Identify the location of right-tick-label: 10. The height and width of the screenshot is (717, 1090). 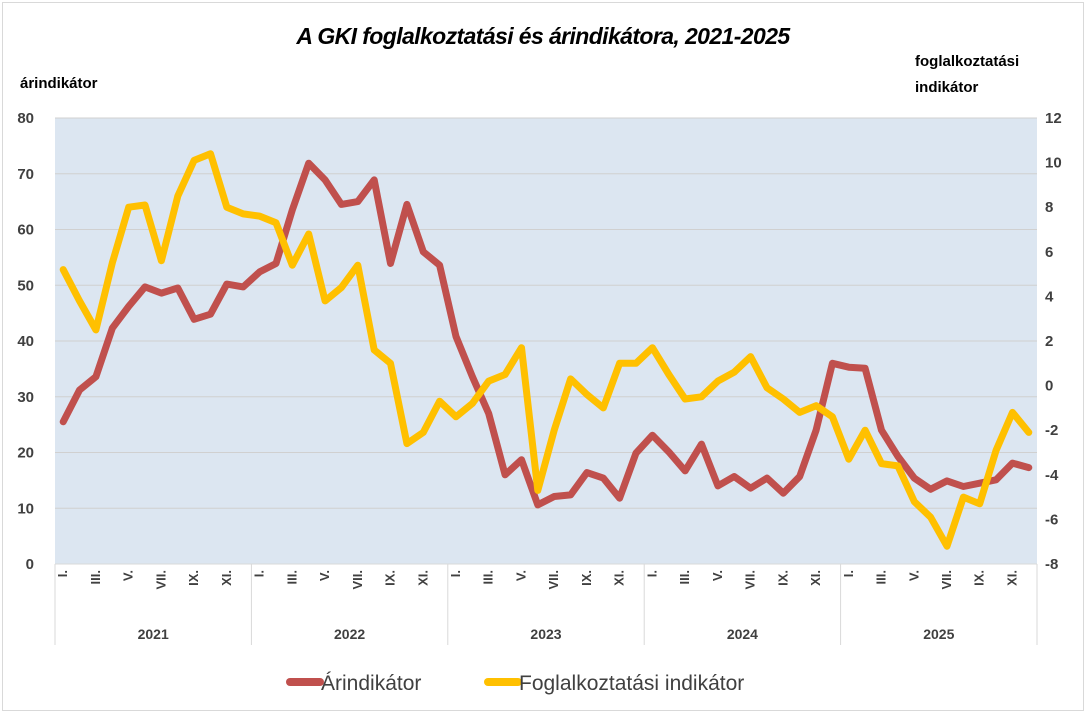
(1053, 163).